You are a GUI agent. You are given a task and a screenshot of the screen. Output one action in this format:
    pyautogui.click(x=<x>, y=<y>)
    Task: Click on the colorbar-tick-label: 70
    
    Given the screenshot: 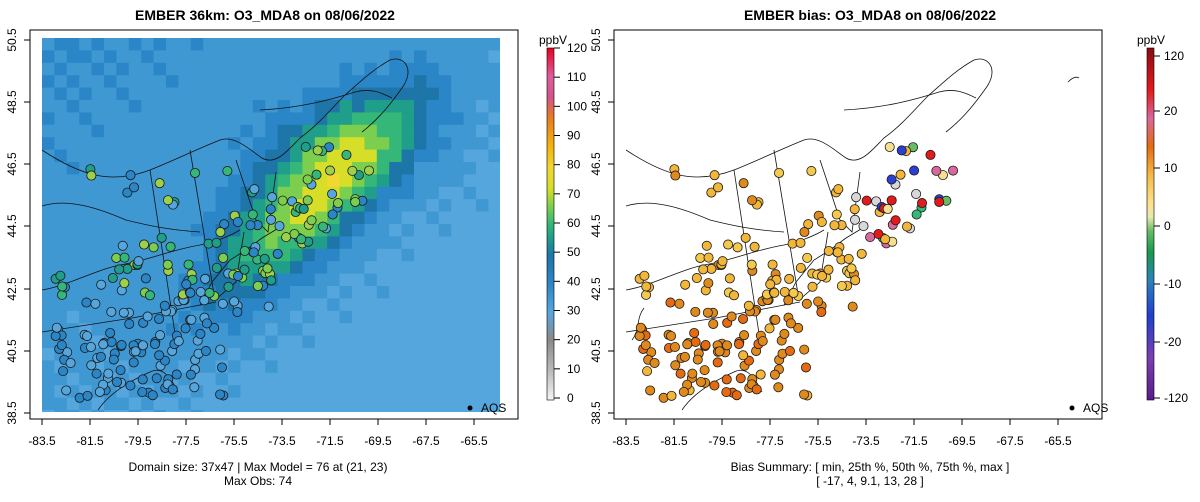 What is the action you would take?
    pyautogui.click(x=574, y=194)
    